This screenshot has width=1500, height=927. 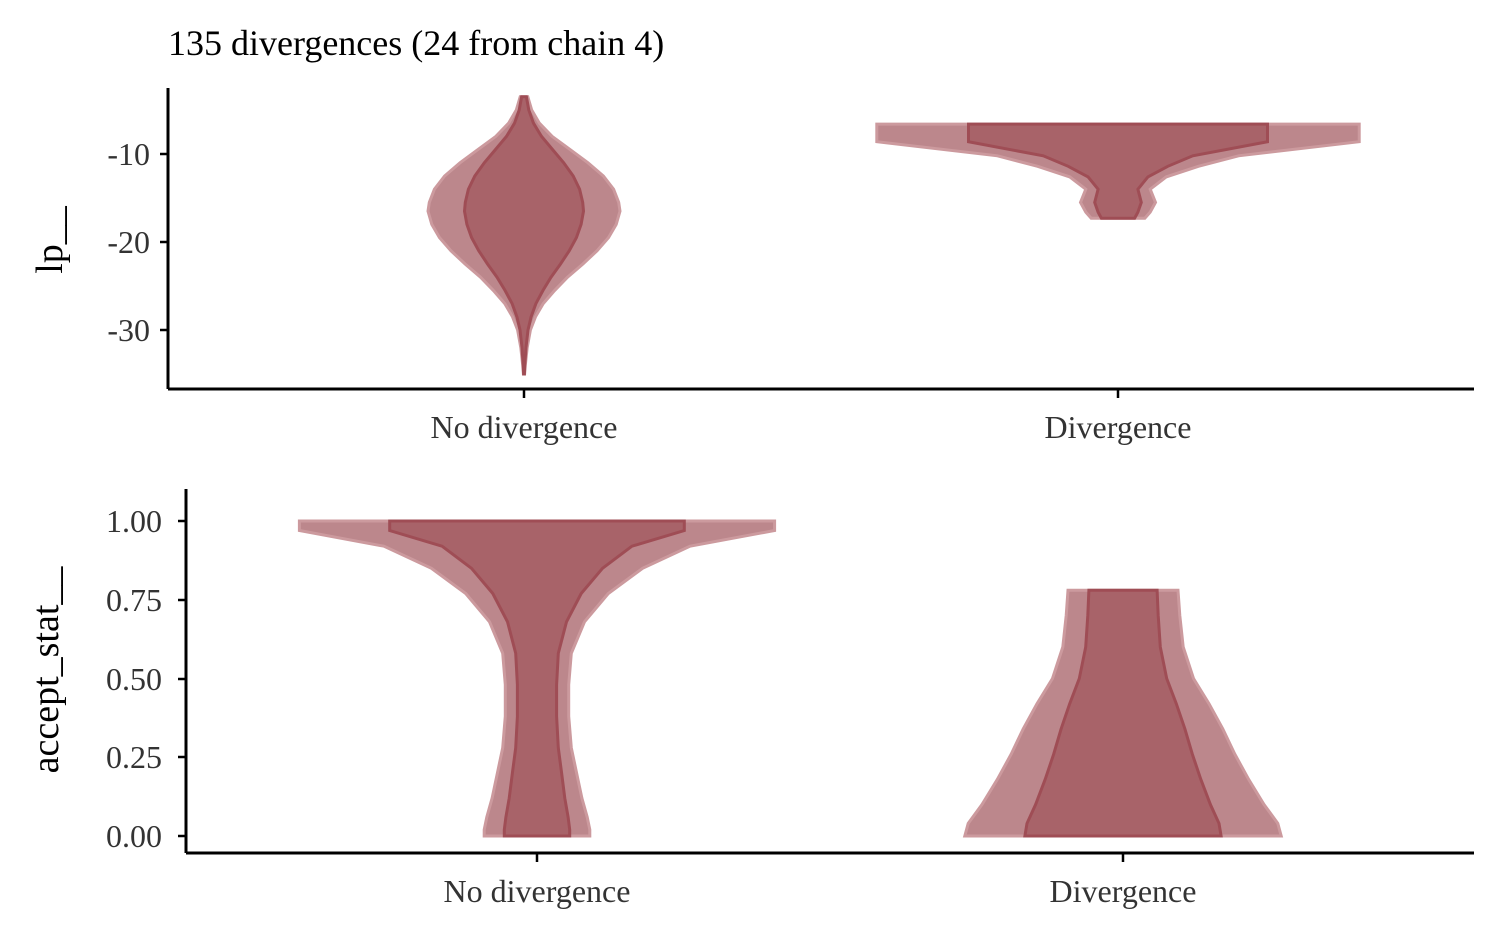 I want to click on bottom-y-tick-label: 0.00, so click(x=134, y=836).